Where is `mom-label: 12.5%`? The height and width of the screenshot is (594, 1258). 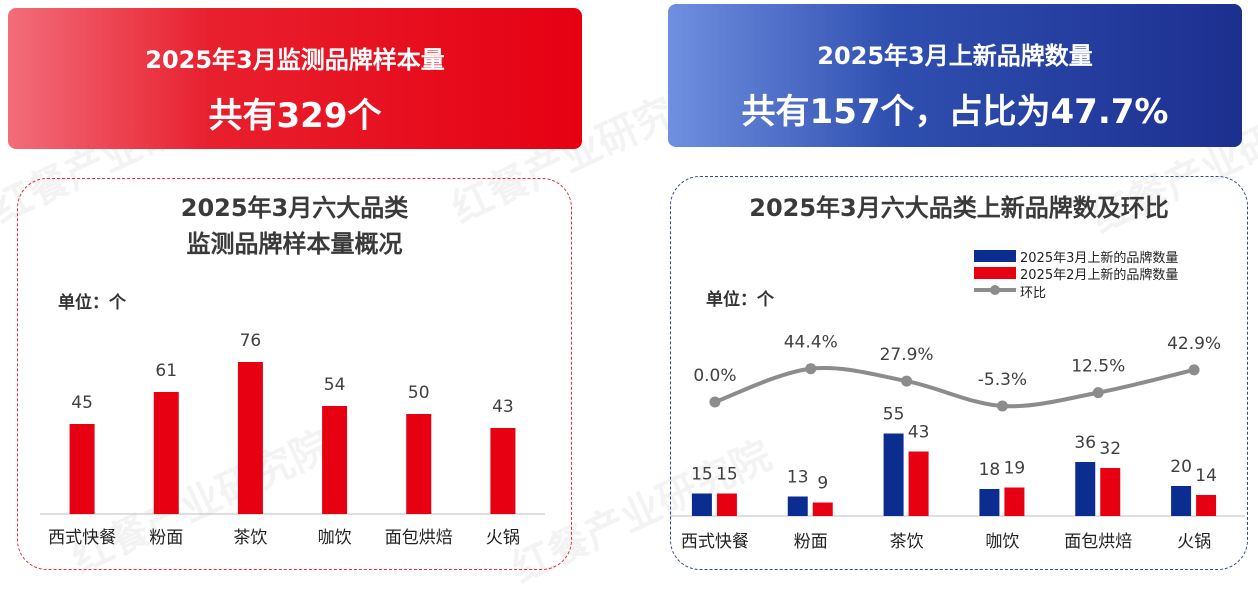 mom-label: 12.5% is located at coordinates (1098, 367).